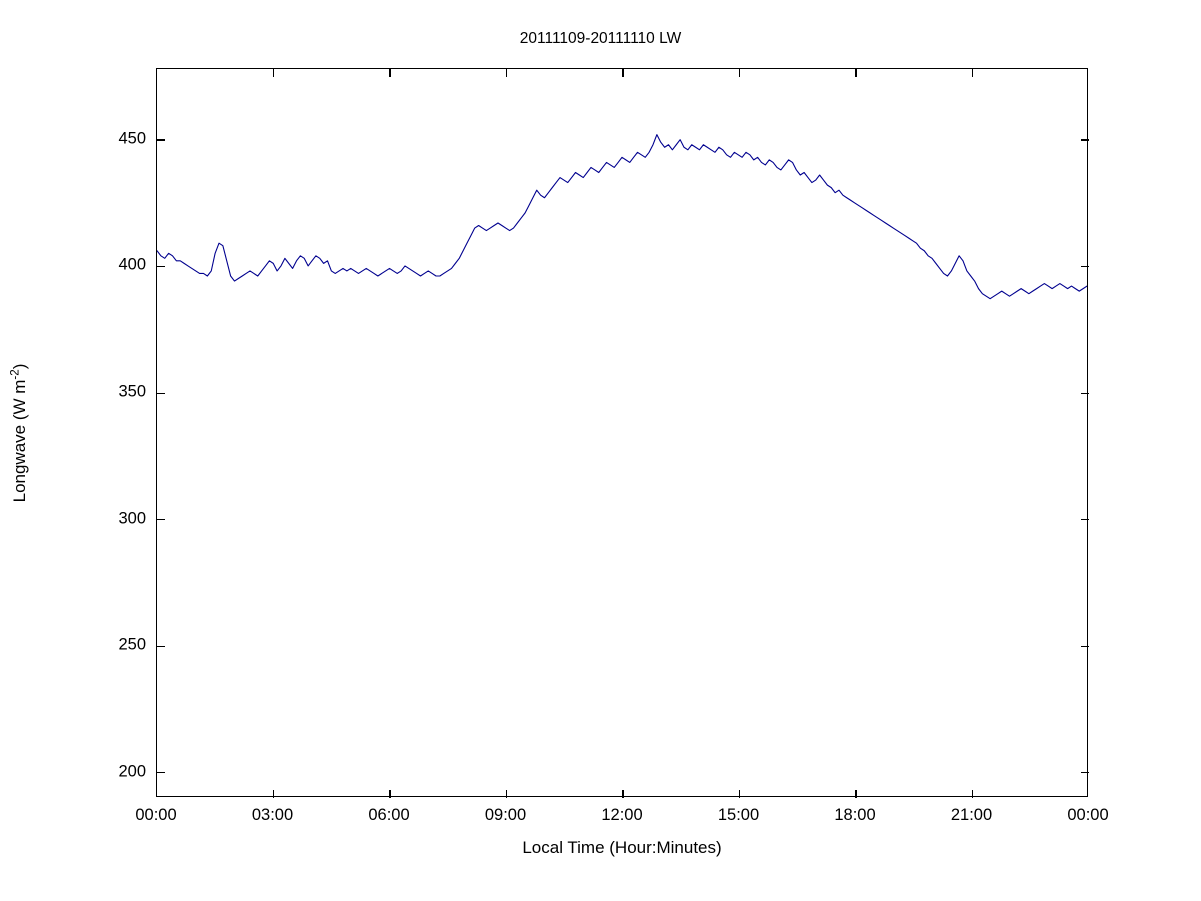 This screenshot has height=901, width=1201. I want to click on longwave-series-line, so click(622, 217).